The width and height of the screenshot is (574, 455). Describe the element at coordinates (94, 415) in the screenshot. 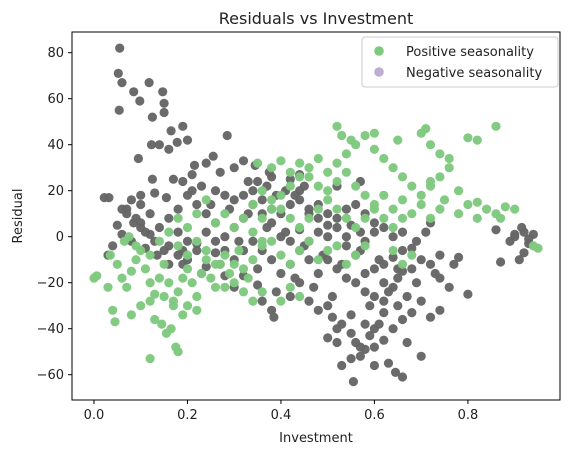

I see `x-tick-label: 0.0` at that location.